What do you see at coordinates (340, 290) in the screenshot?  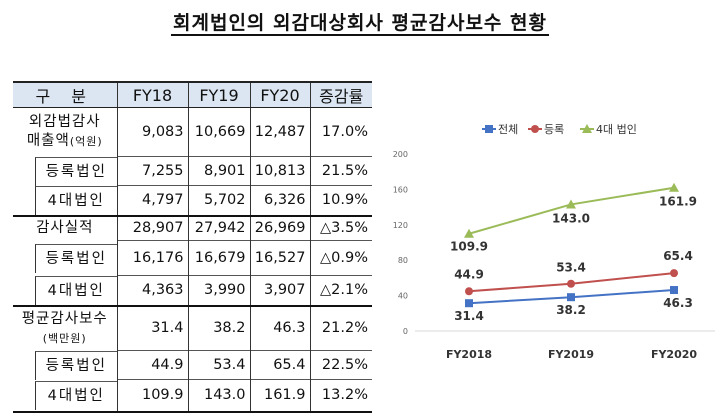 I see `table-cell: △2.1%` at bounding box center [340, 290].